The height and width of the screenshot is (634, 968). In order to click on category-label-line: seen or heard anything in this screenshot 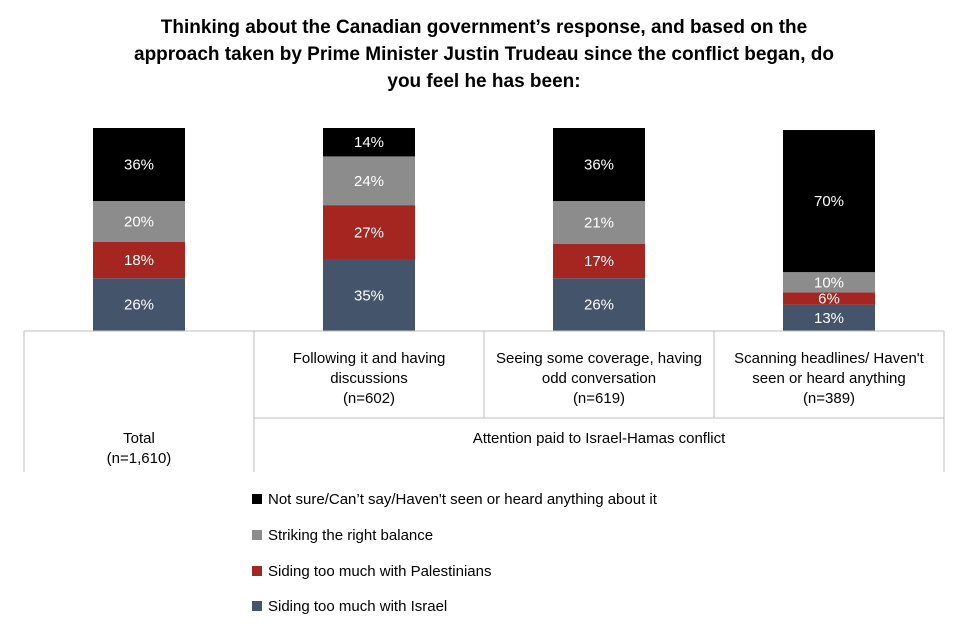, I will do `click(829, 378)`.